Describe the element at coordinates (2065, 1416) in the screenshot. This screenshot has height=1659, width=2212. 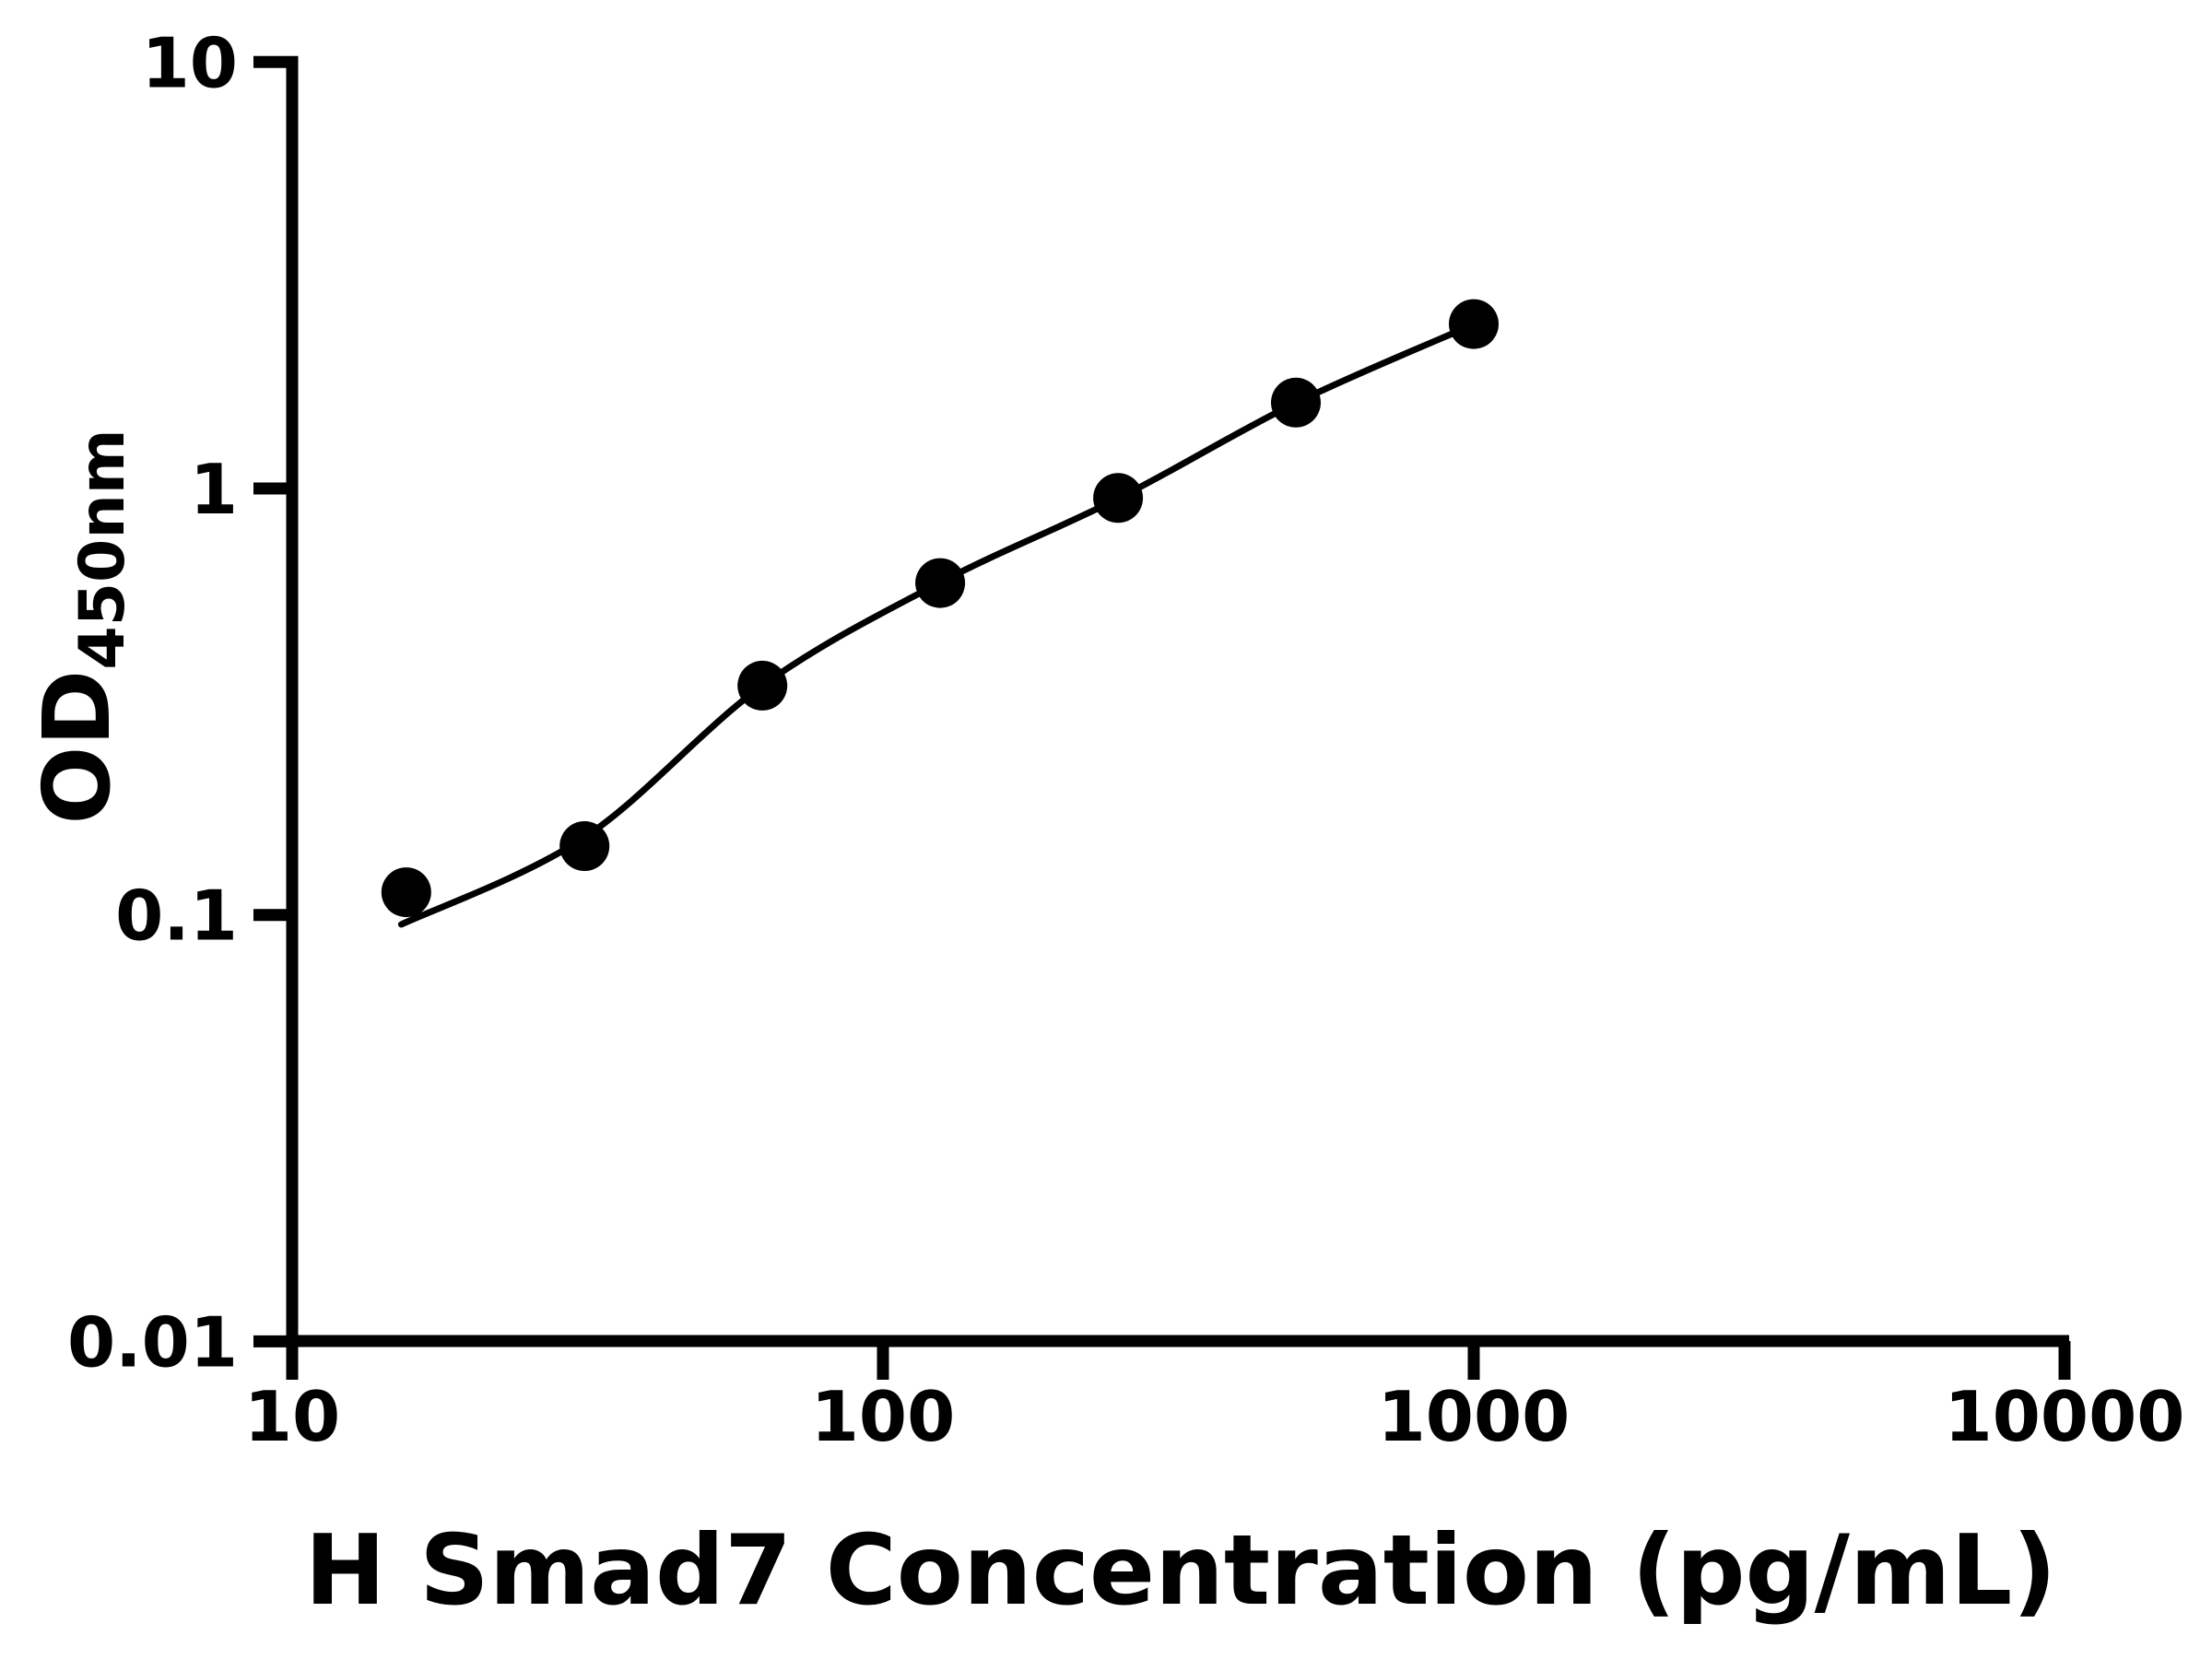
I see `x-tick-label: 10000` at that location.